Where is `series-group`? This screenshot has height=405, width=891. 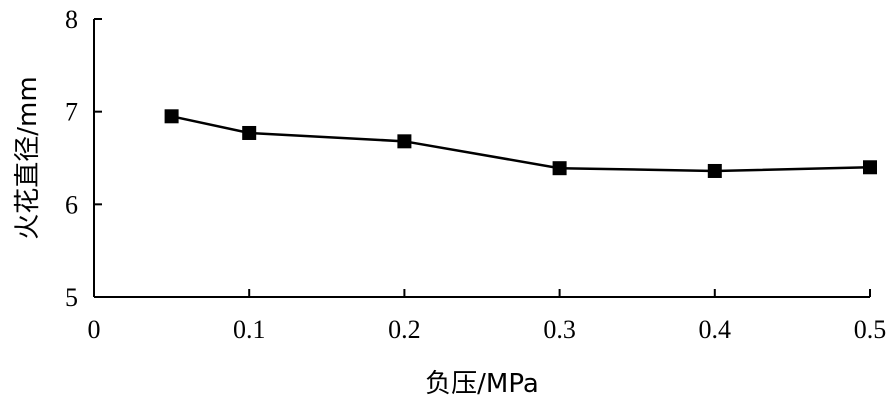
series-group is located at coordinates (520, 143).